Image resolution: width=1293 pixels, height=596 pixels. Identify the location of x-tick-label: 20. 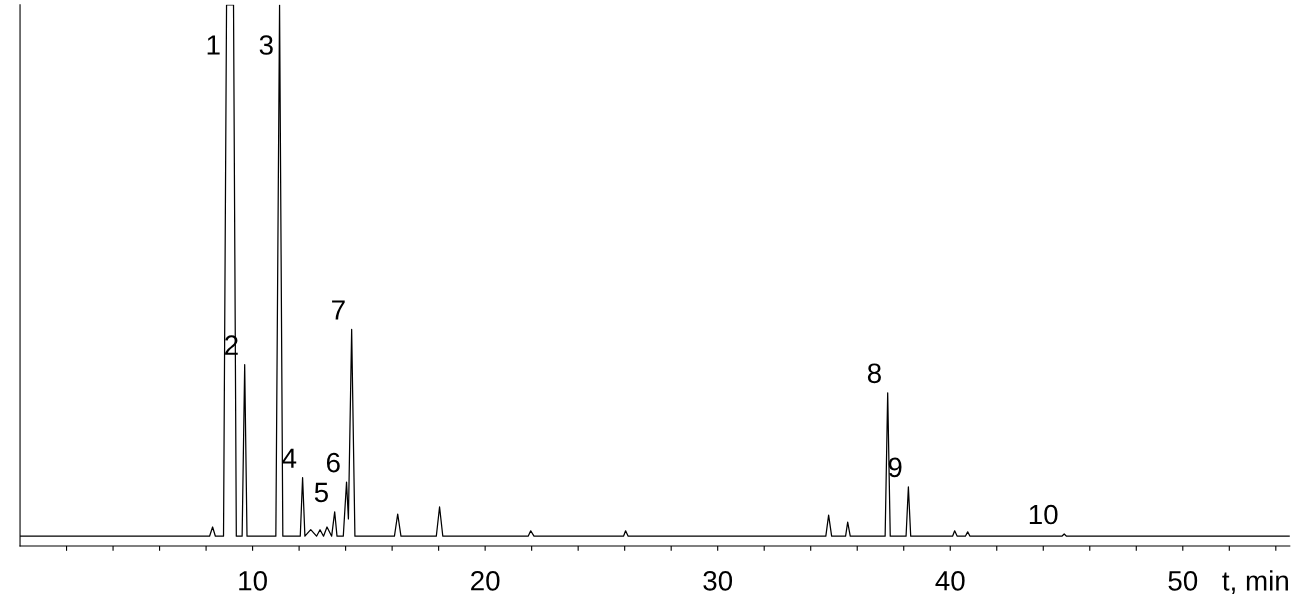
(485, 580).